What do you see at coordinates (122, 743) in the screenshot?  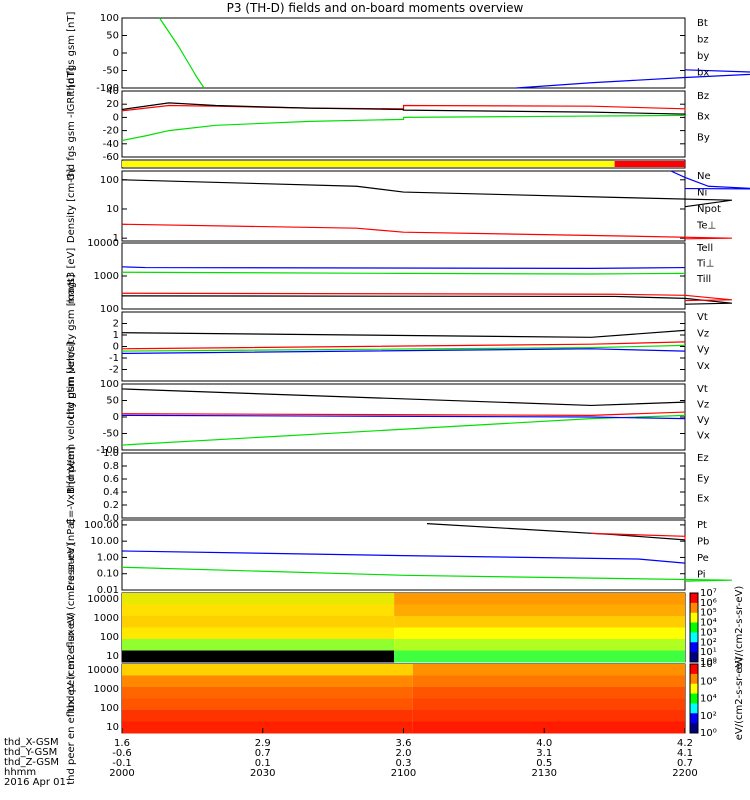 I see `x-tick-label: 1.6` at bounding box center [122, 743].